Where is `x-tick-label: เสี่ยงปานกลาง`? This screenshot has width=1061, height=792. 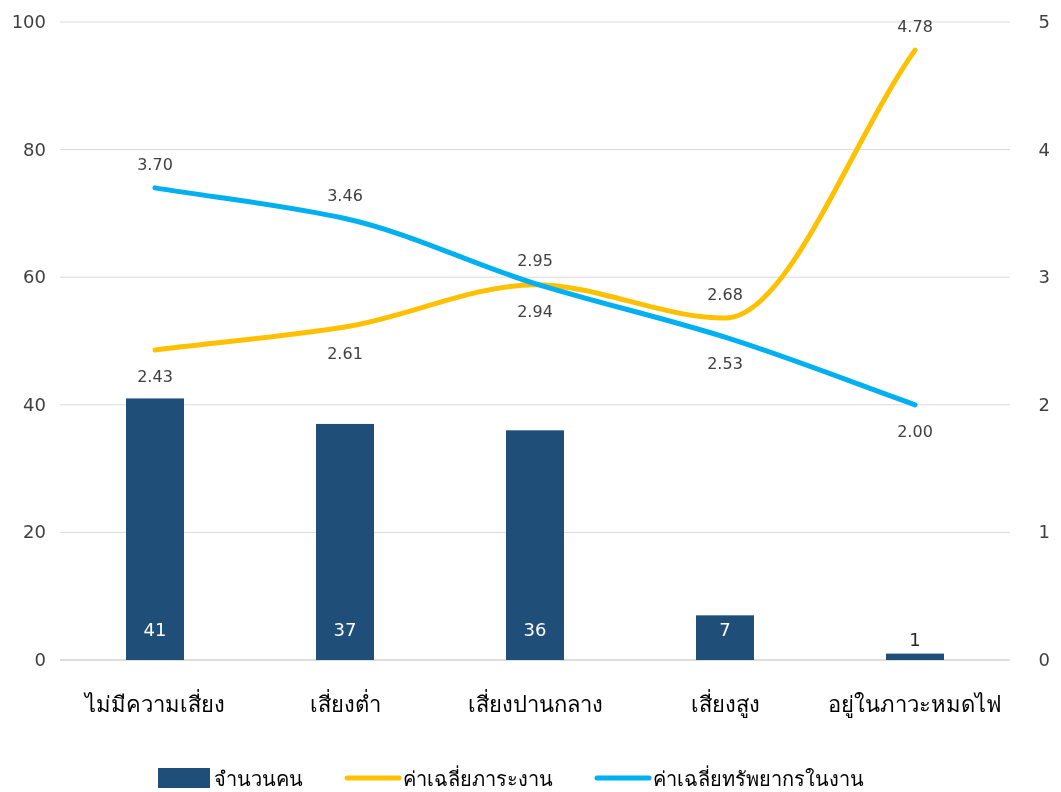
x-tick-label: เสี่ยงปานกลาง is located at coordinates (535, 703).